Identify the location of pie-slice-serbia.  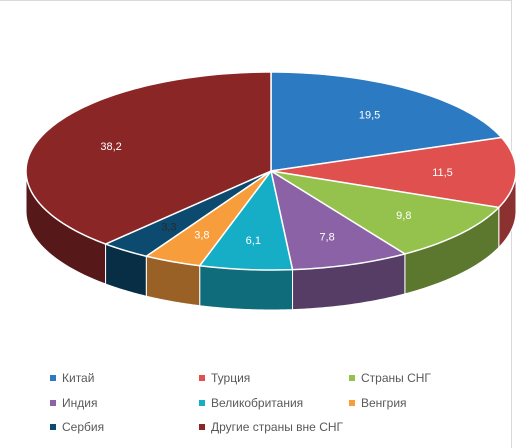
(188, 213).